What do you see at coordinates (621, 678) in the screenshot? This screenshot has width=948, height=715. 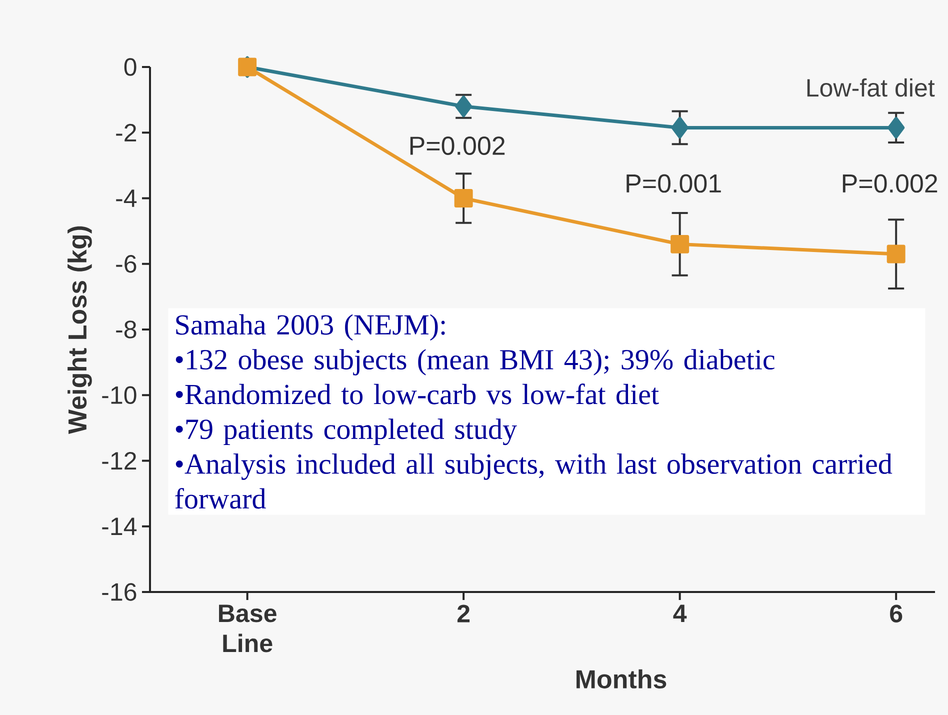 I see `x-axis-title: Months` at bounding box center [621, 678].